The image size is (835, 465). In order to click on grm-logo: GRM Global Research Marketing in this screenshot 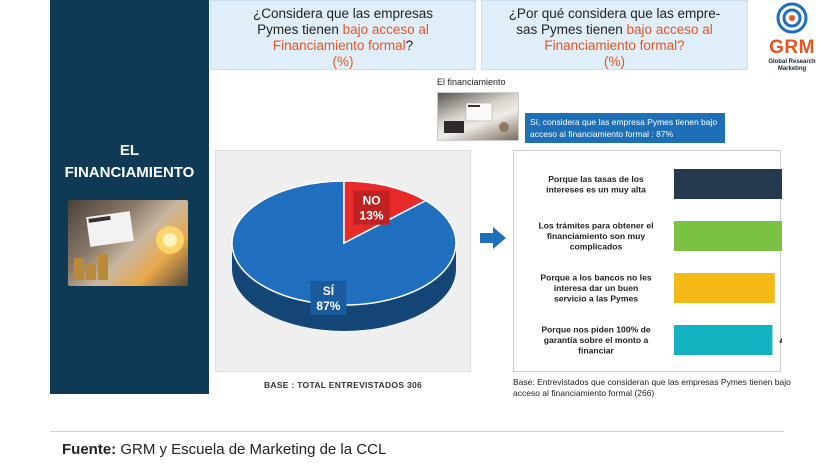, I will do `click(792, 37)`.